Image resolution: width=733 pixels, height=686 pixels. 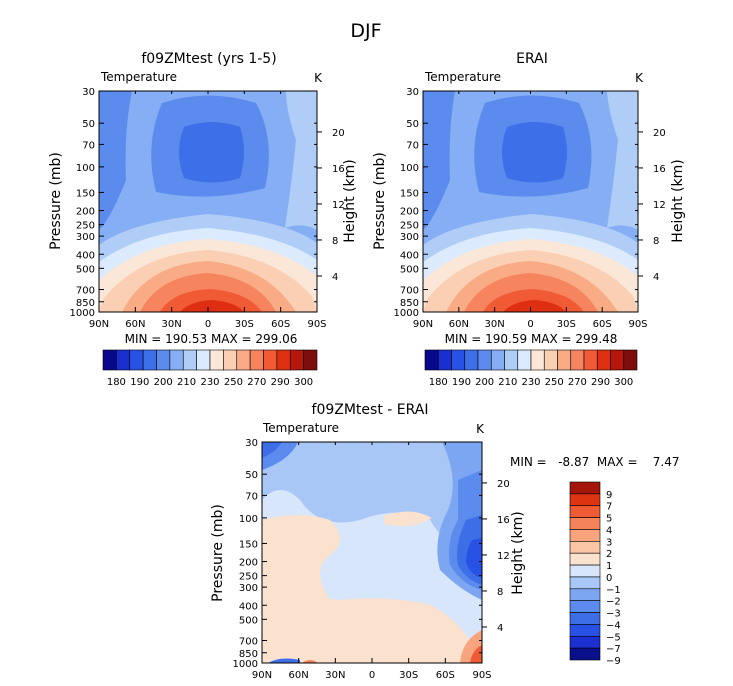 I want to click on panel-reference-units-label: K, so click(x=639, y=78).